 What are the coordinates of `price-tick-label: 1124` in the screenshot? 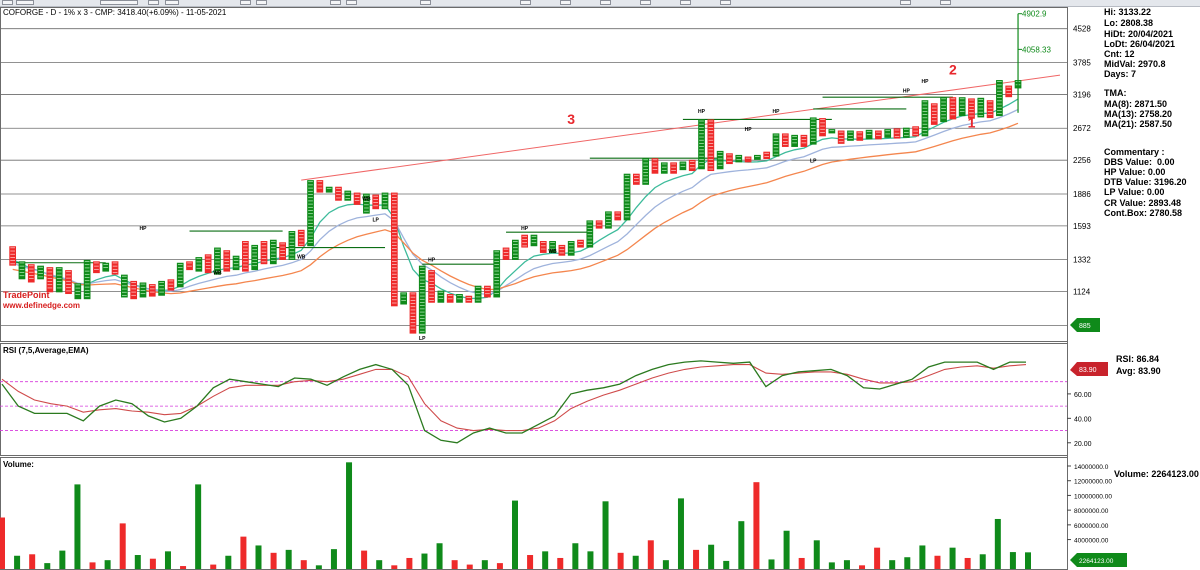 It's located at (1082, 292).